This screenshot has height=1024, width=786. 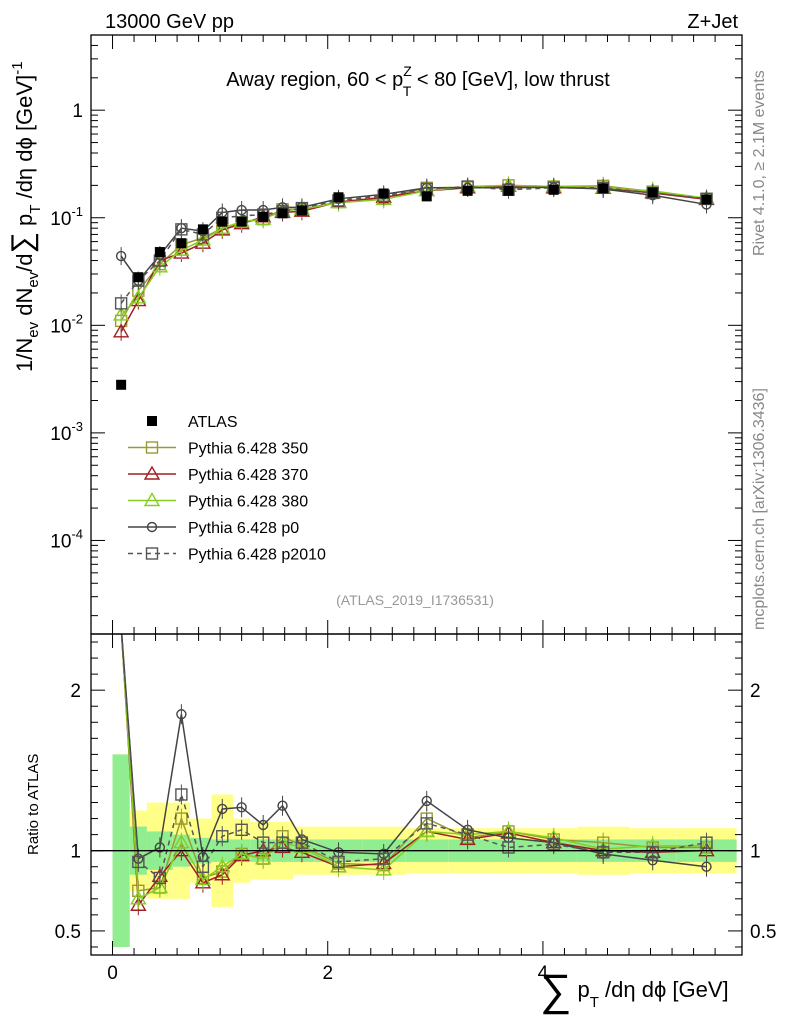 What do you see at coordinates (755, 691) in the screenshot?
I see `y-tick-label-ratio-right: 2` at bounding box center [755, 691].